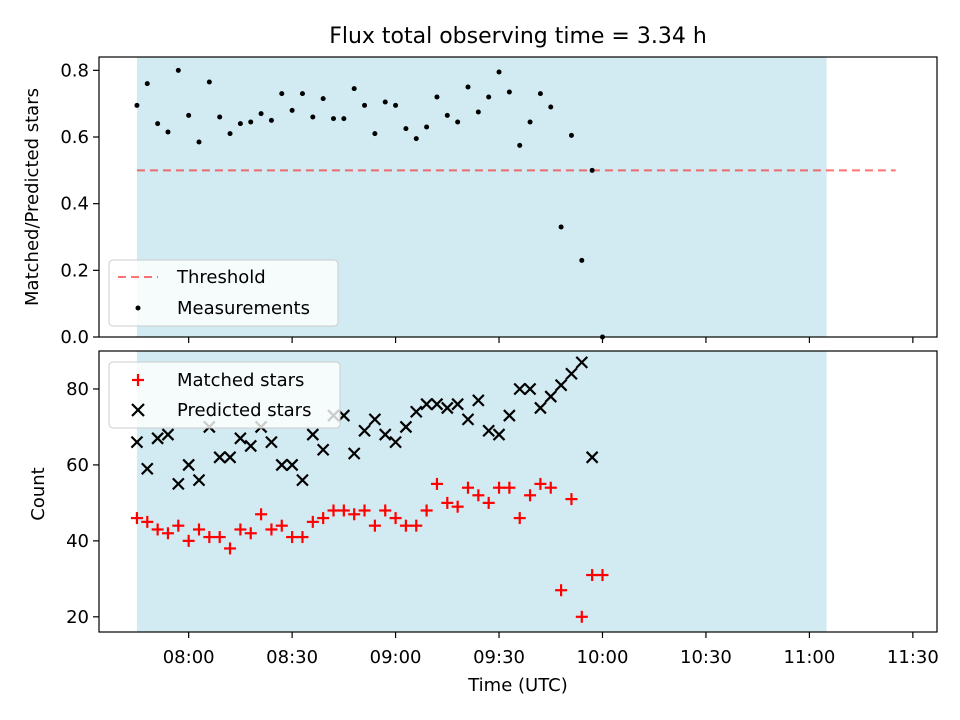 Image resolution: width=960 pixels, height=720 pixels. Describe the element at coordinates (809, 657) in the screenshot. I see `x-tick-label: 11:00` at that location.